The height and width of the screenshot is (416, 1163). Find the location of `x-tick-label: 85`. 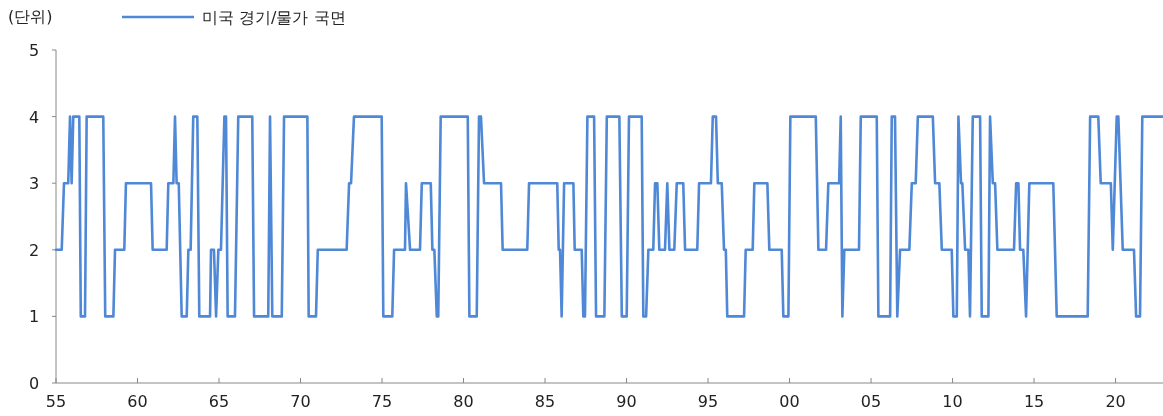

x-tick-label: 85 is located at coordinates (545, 401).